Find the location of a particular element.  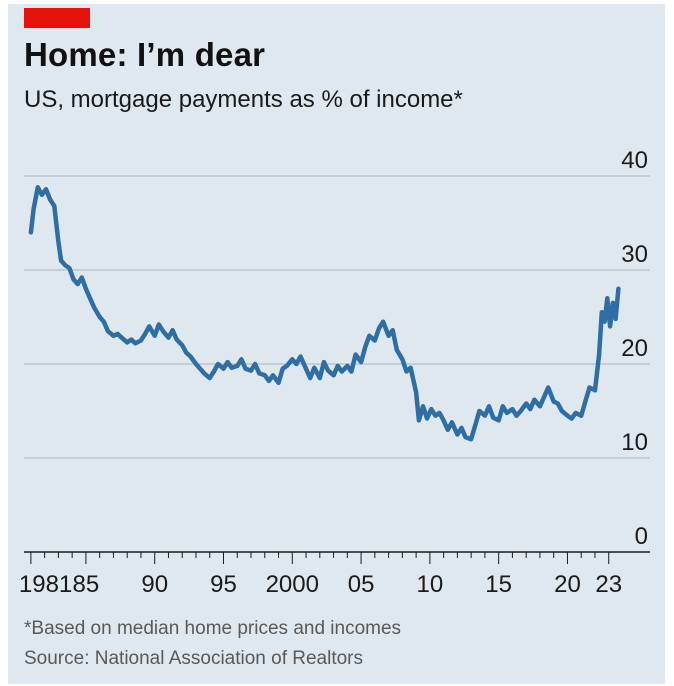

y-tick-label: 20 is located at coordinates (634, 348).